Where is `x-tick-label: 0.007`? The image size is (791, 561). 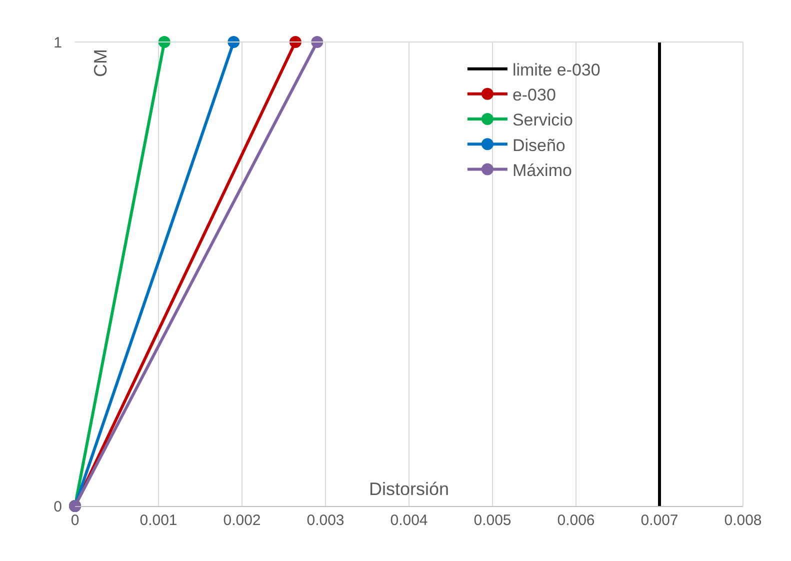 x-tick-label: 0.007 is located at coordinates (659, 520).